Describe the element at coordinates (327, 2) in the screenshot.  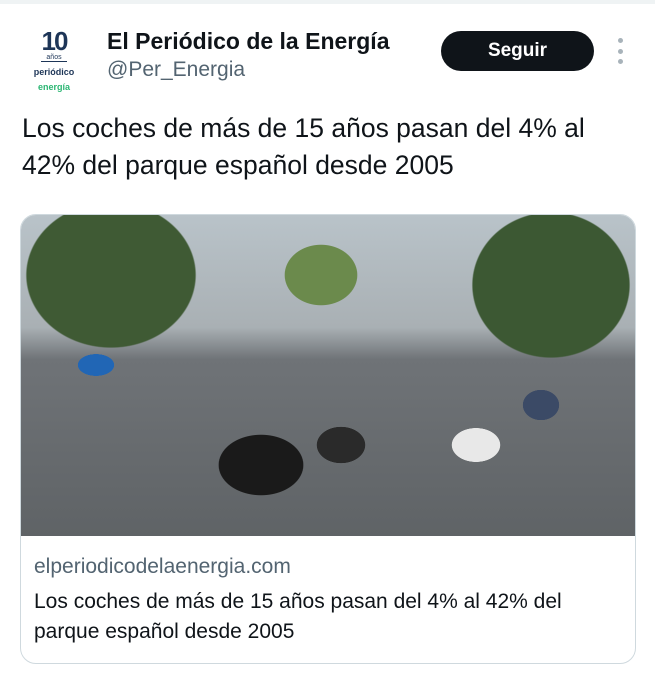
I see `divider` at that location.